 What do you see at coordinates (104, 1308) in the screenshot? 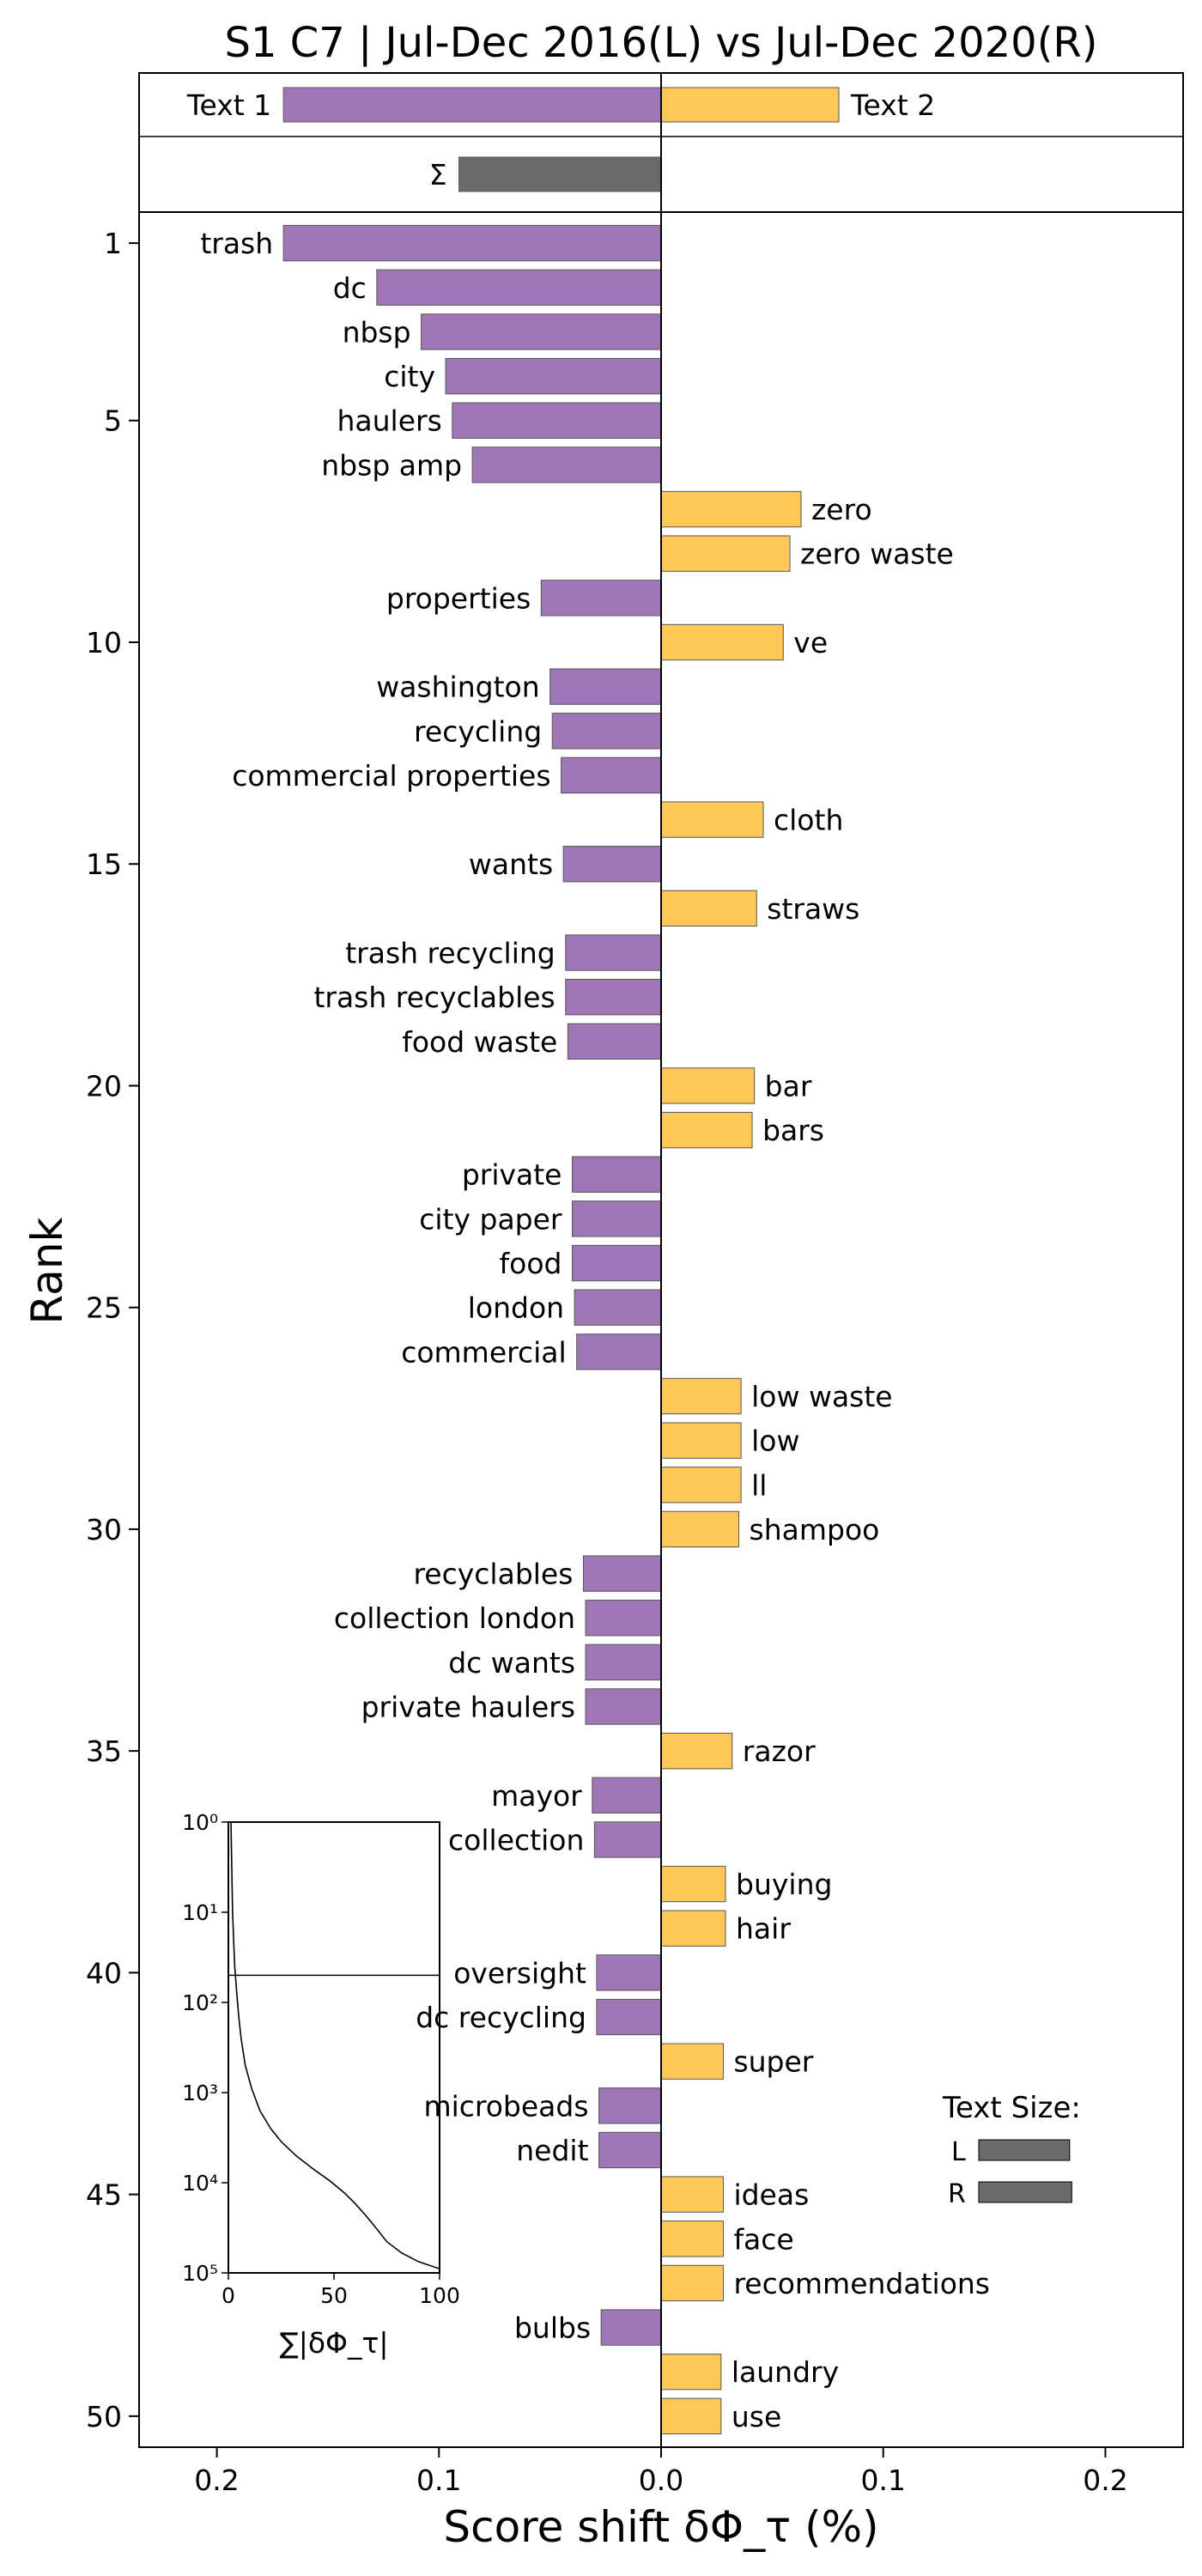
I see `y-tick-label-25: 25` at bounding box center [104, 1308].